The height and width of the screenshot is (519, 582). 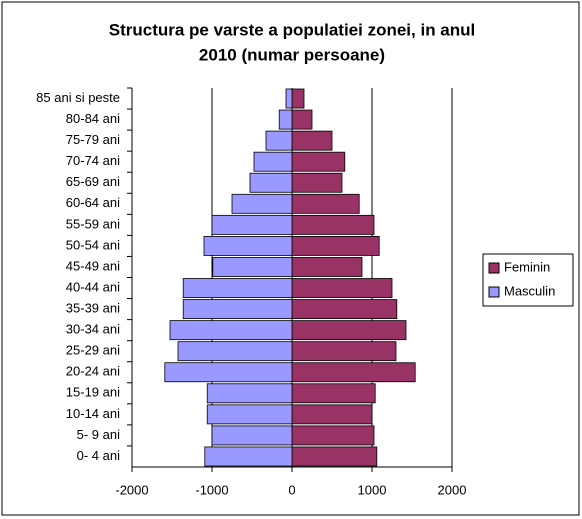 I want to click on y-tick-label: 20-24 ani, so click(x=93, y=371).